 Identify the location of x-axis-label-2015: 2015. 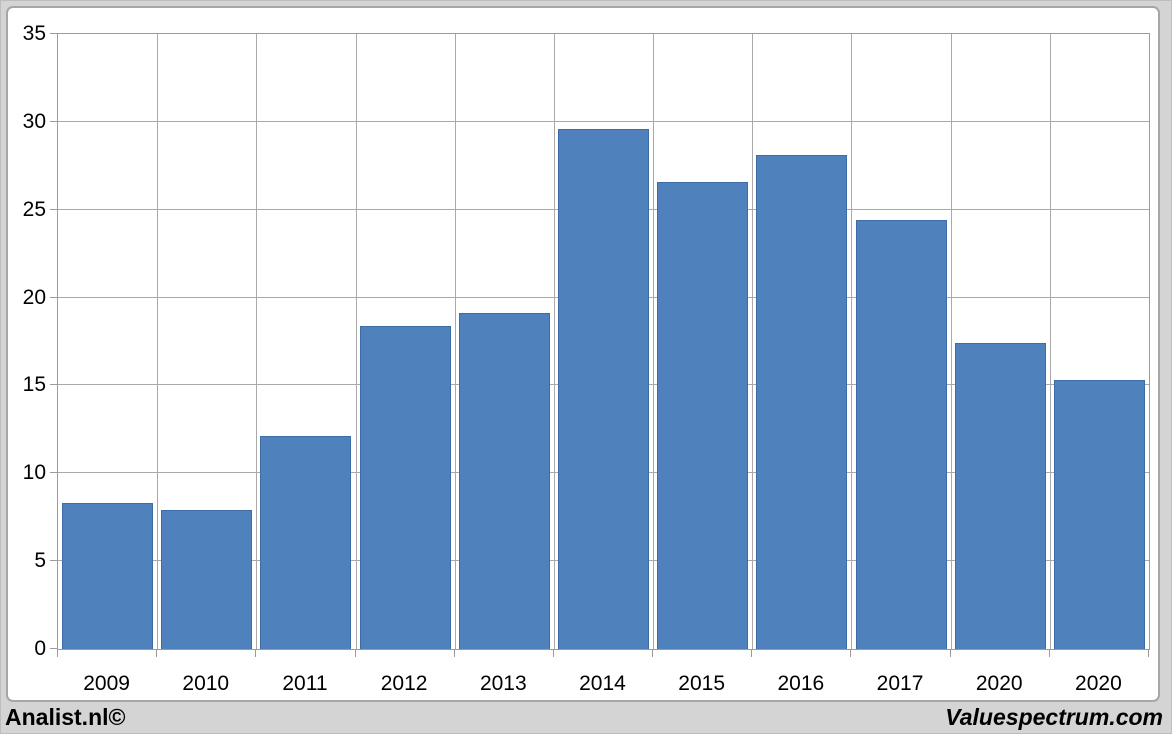
(702, 683).